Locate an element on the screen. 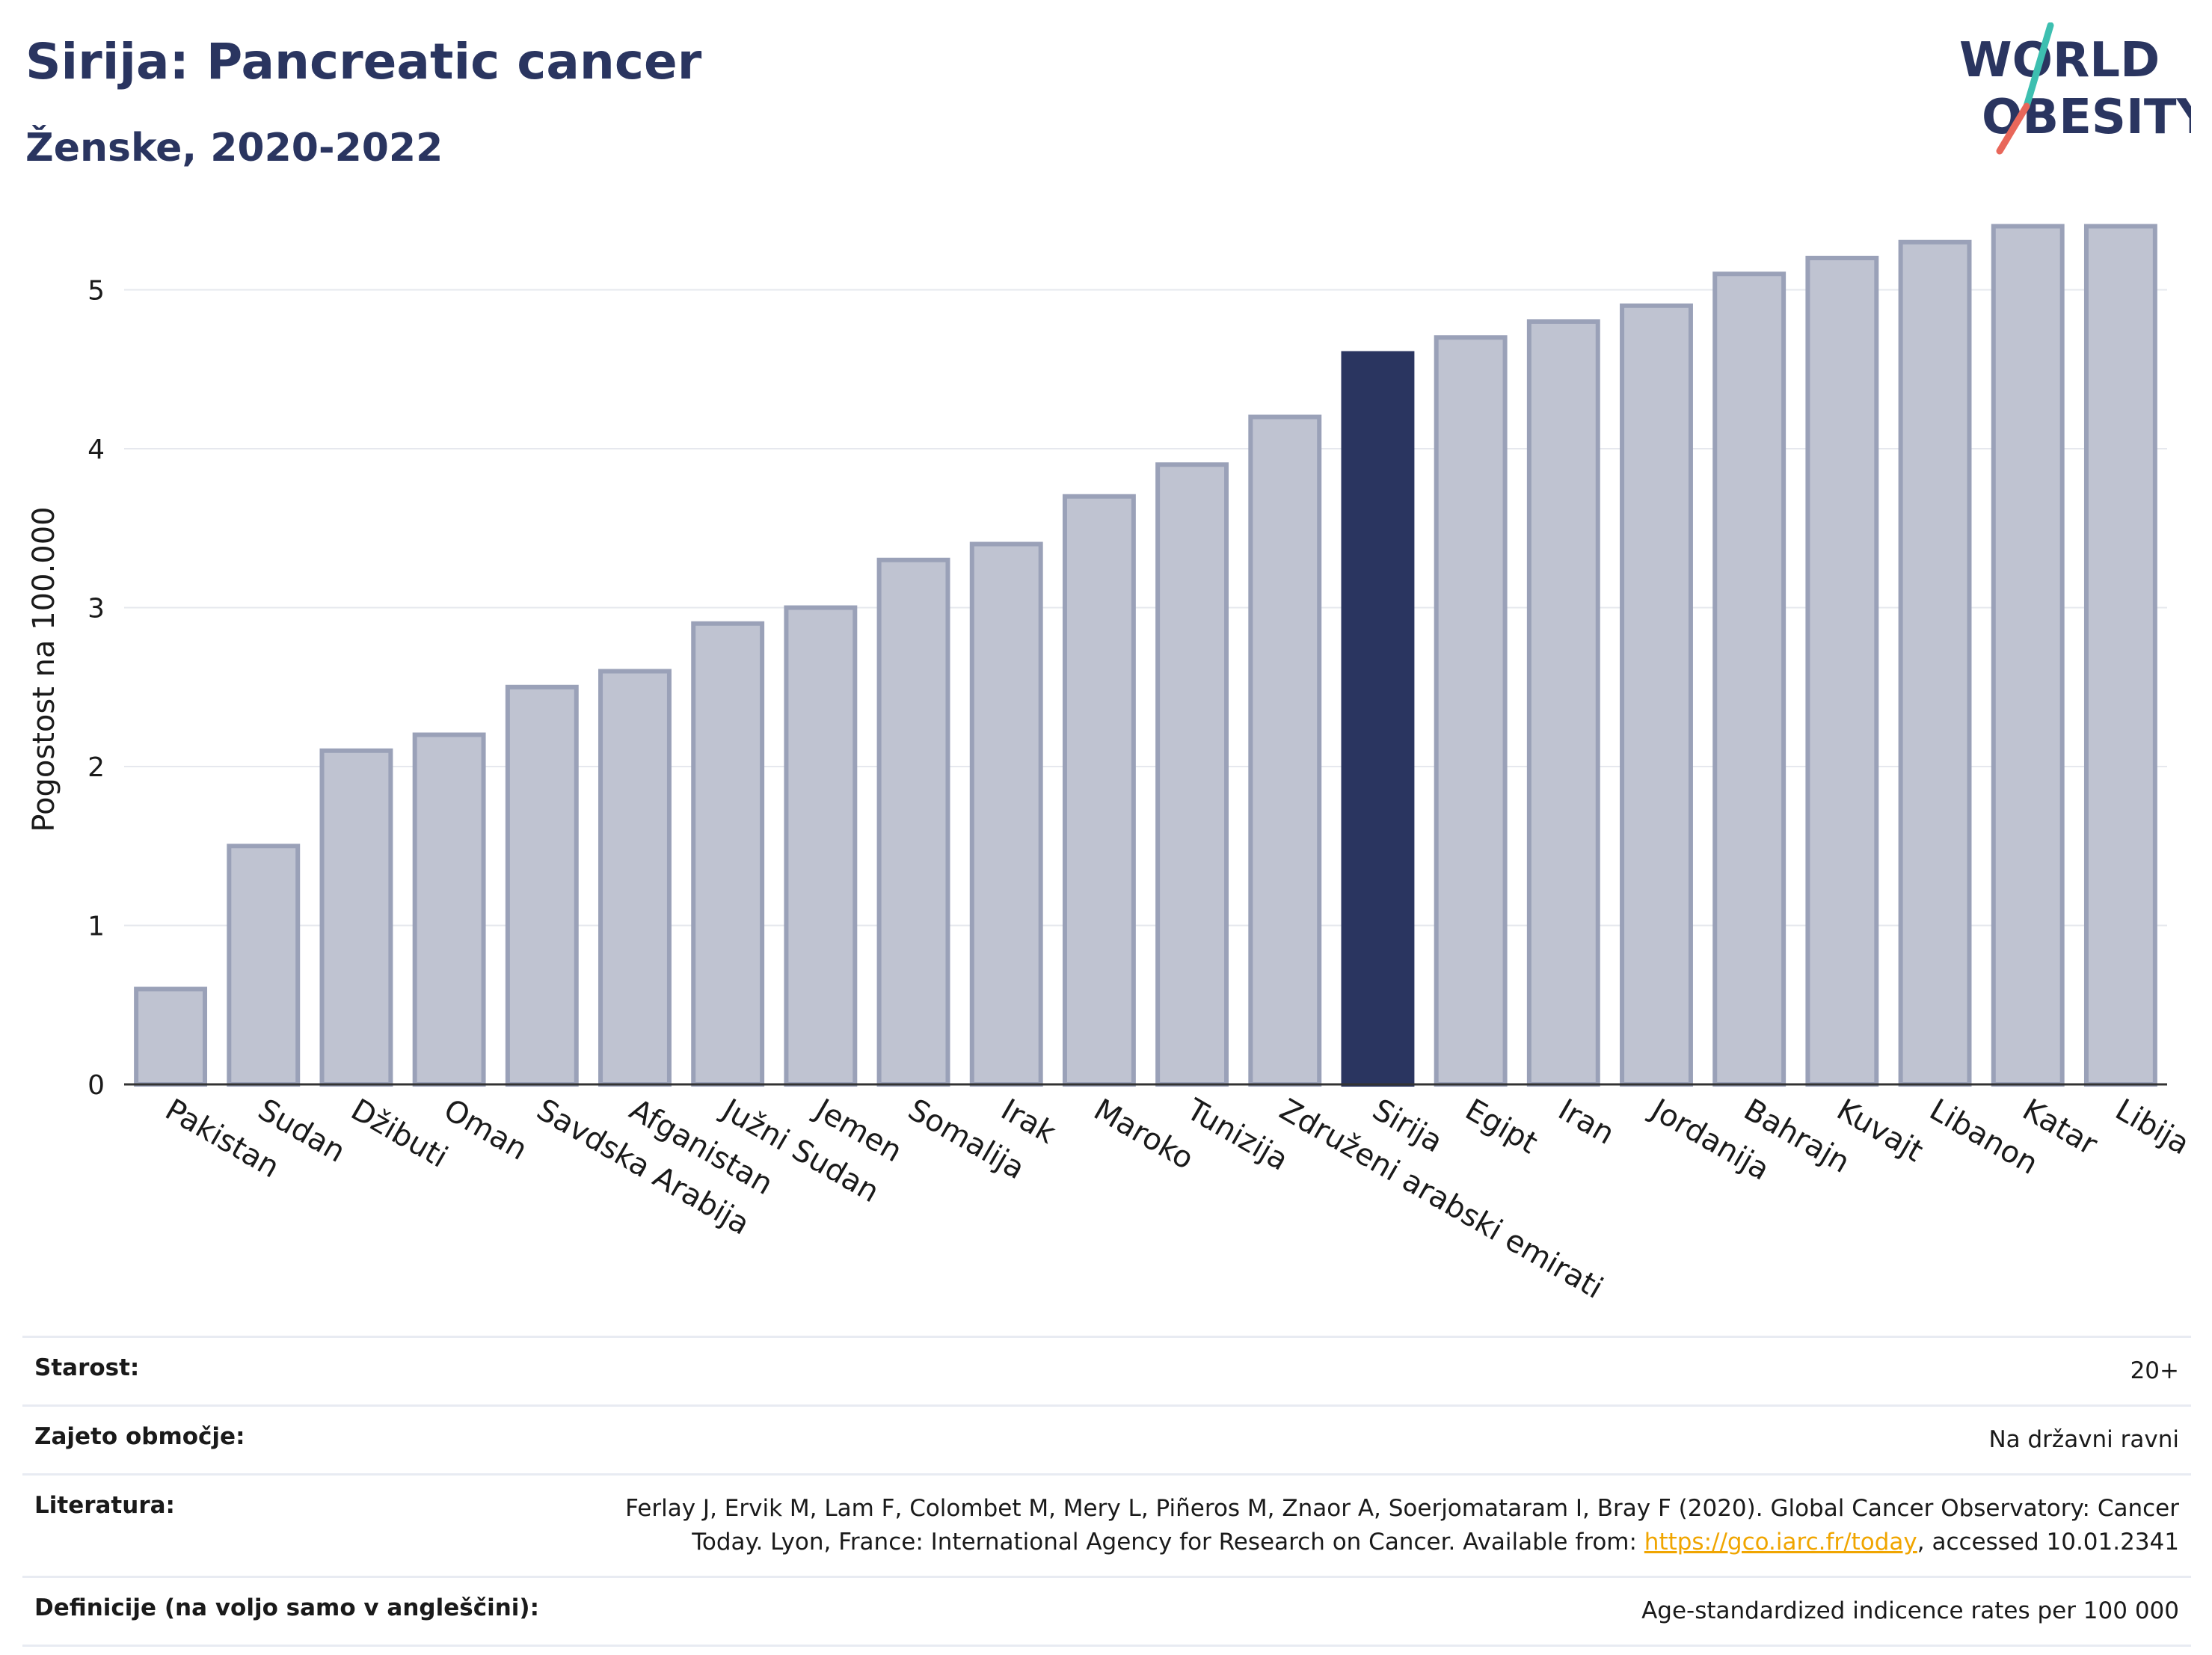  bar-irak is located at coordinates (1006, 814).